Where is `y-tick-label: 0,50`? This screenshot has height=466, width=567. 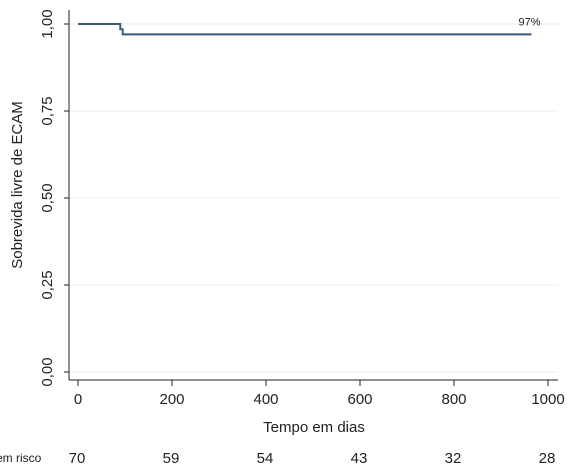 y-tick-label: 0,50 is located at coordinates (47, 197).